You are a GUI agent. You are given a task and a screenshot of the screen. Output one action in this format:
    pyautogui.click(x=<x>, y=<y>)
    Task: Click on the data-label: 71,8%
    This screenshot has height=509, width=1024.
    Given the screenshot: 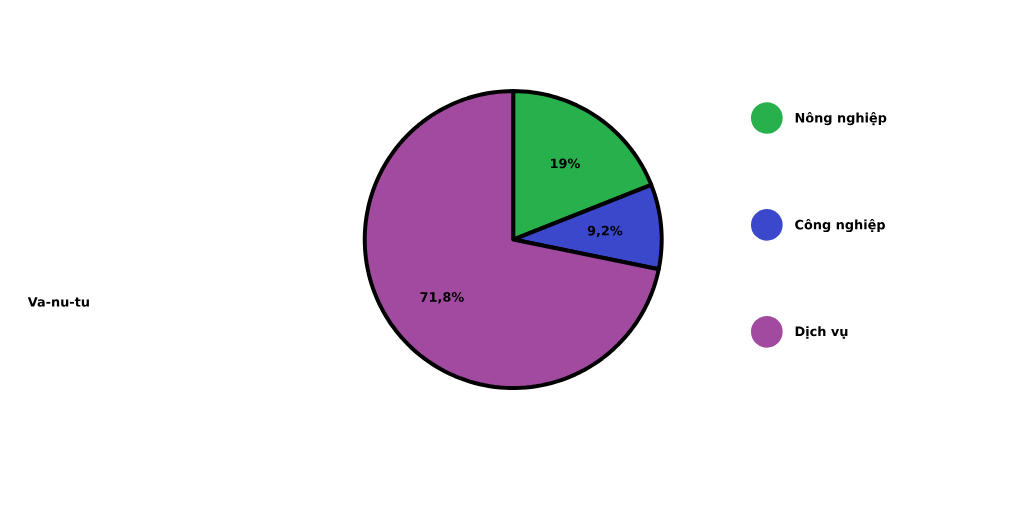 What is the action you would take?
    pyautogui.click(x=442, y=298)
    